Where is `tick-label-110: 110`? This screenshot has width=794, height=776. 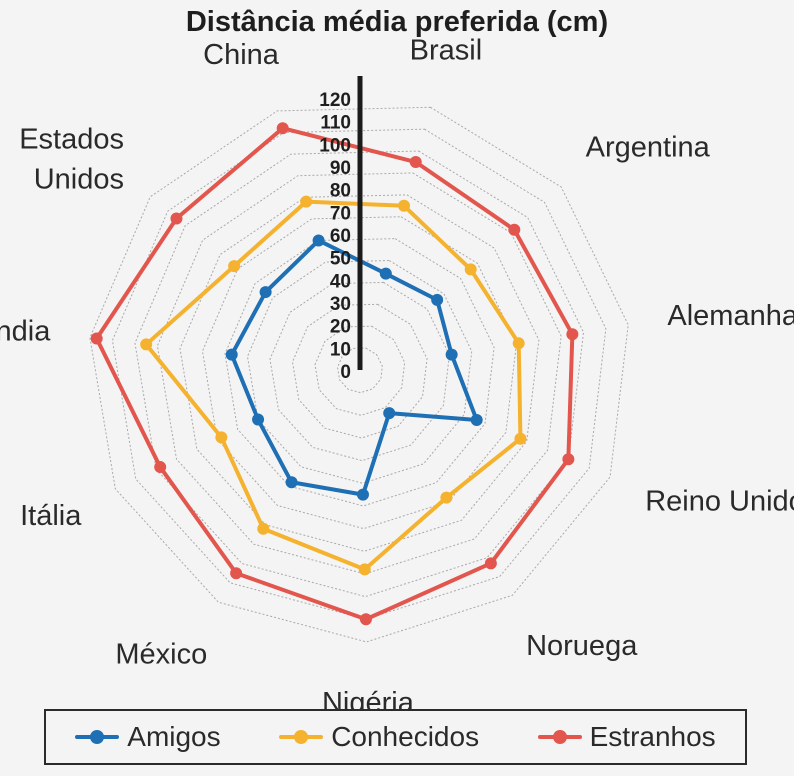 tick-label-110: 110 is located at coordinates (335, 123).